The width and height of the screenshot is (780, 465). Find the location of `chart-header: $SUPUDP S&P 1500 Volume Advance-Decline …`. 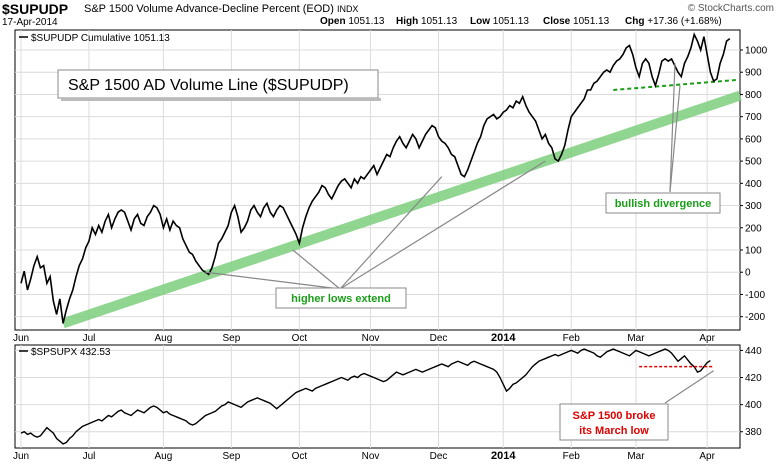

chart-header: $SUPUDP S&P 1500 Volume Advance-Decline … is located at coordinates (390, 15).